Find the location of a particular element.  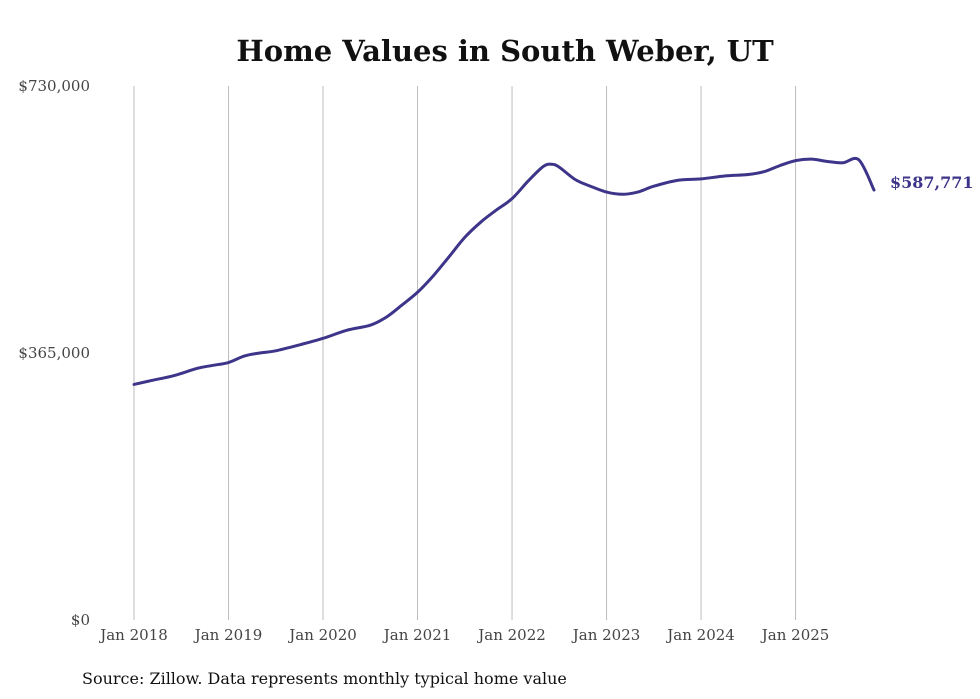

y-tick-label: $0 is located at coordinates (80, 620).